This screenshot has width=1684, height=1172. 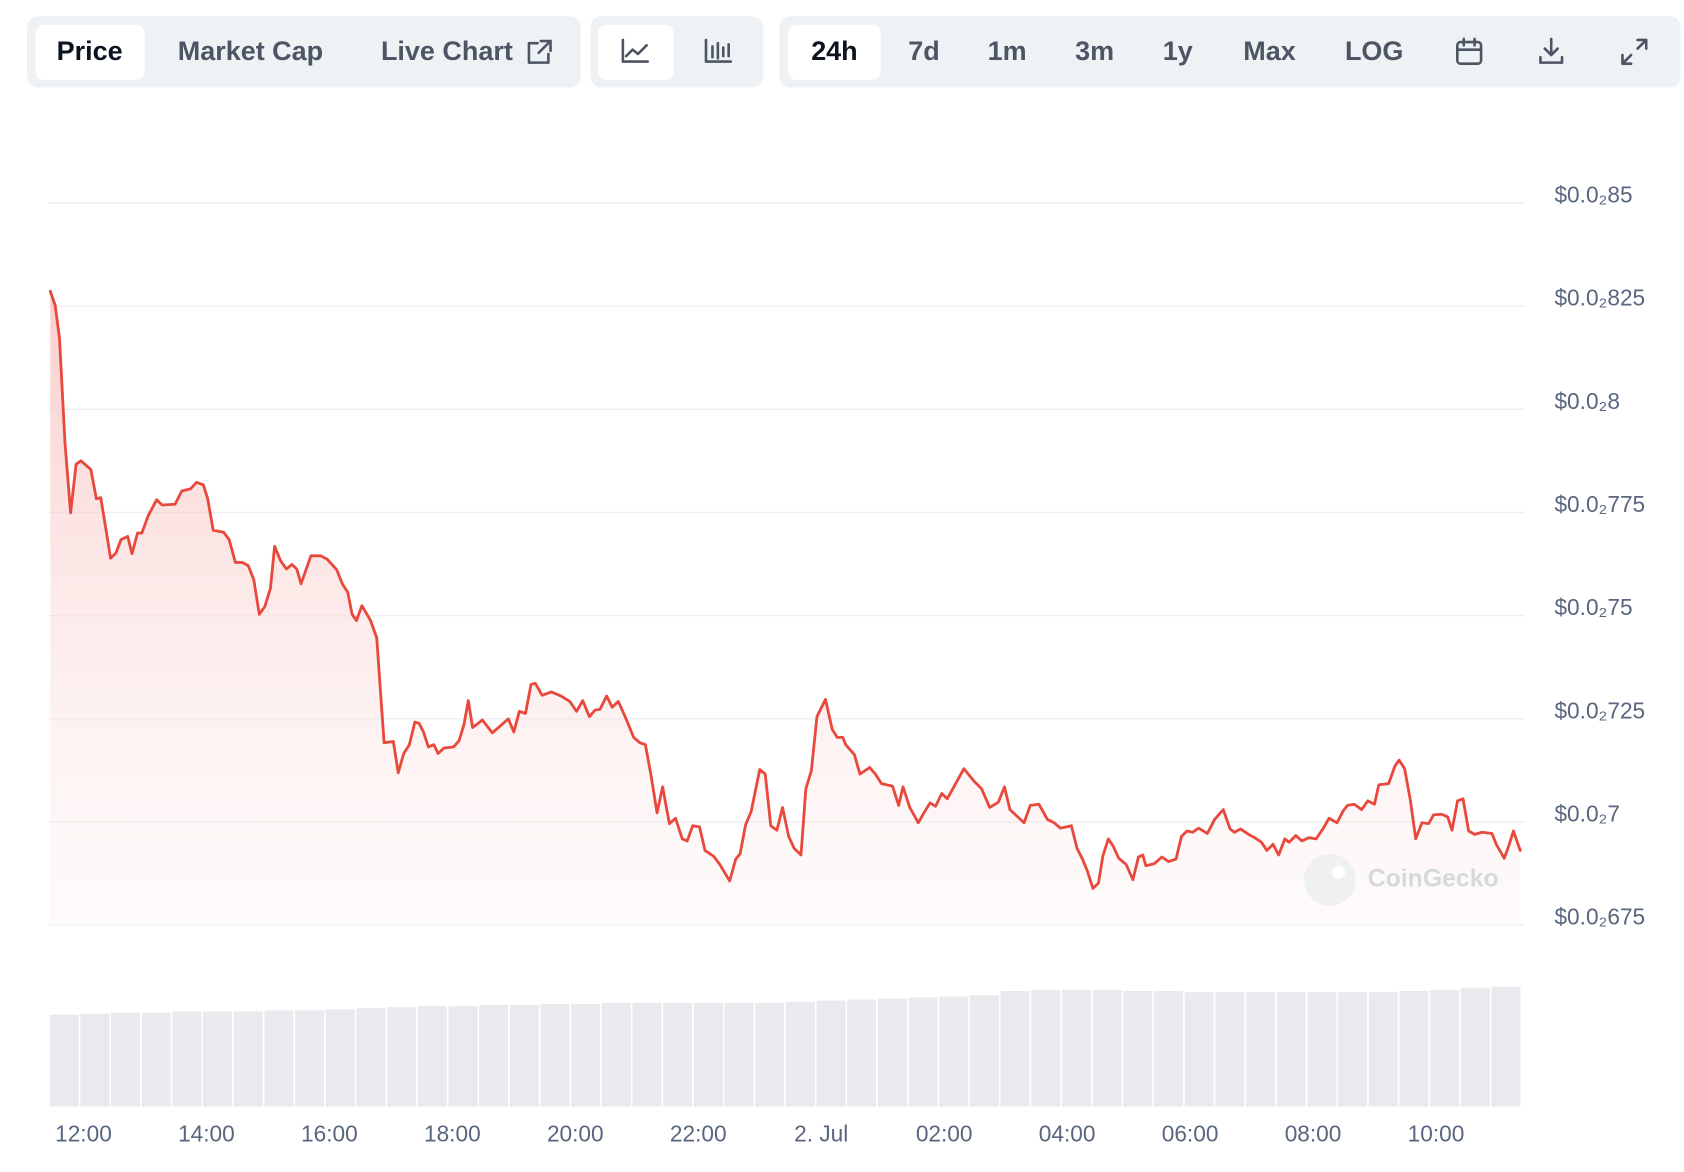 What do you see at coordinates (1593, 194) in the screenshot?
I see `y-tick-label: $0.0₂85` at bounding box center [1593, 194].